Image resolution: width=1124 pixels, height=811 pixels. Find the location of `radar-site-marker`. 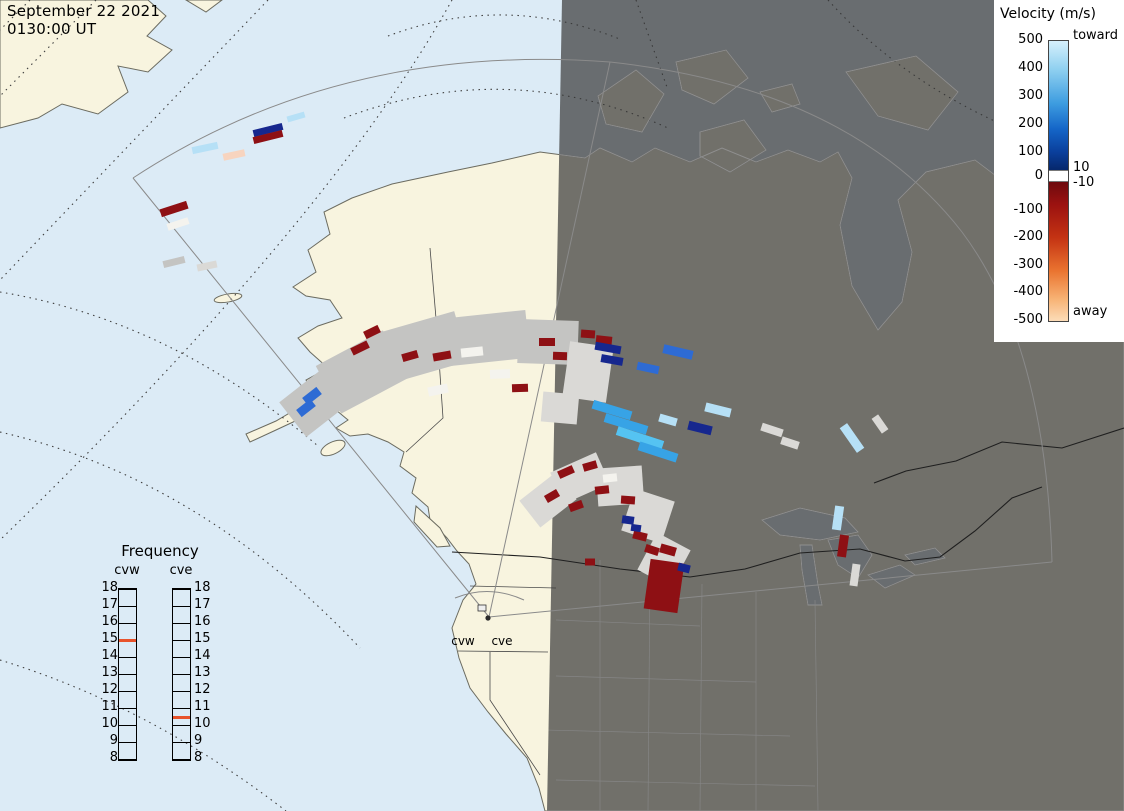

radar-site-marker is located at coordinates (484, 612).